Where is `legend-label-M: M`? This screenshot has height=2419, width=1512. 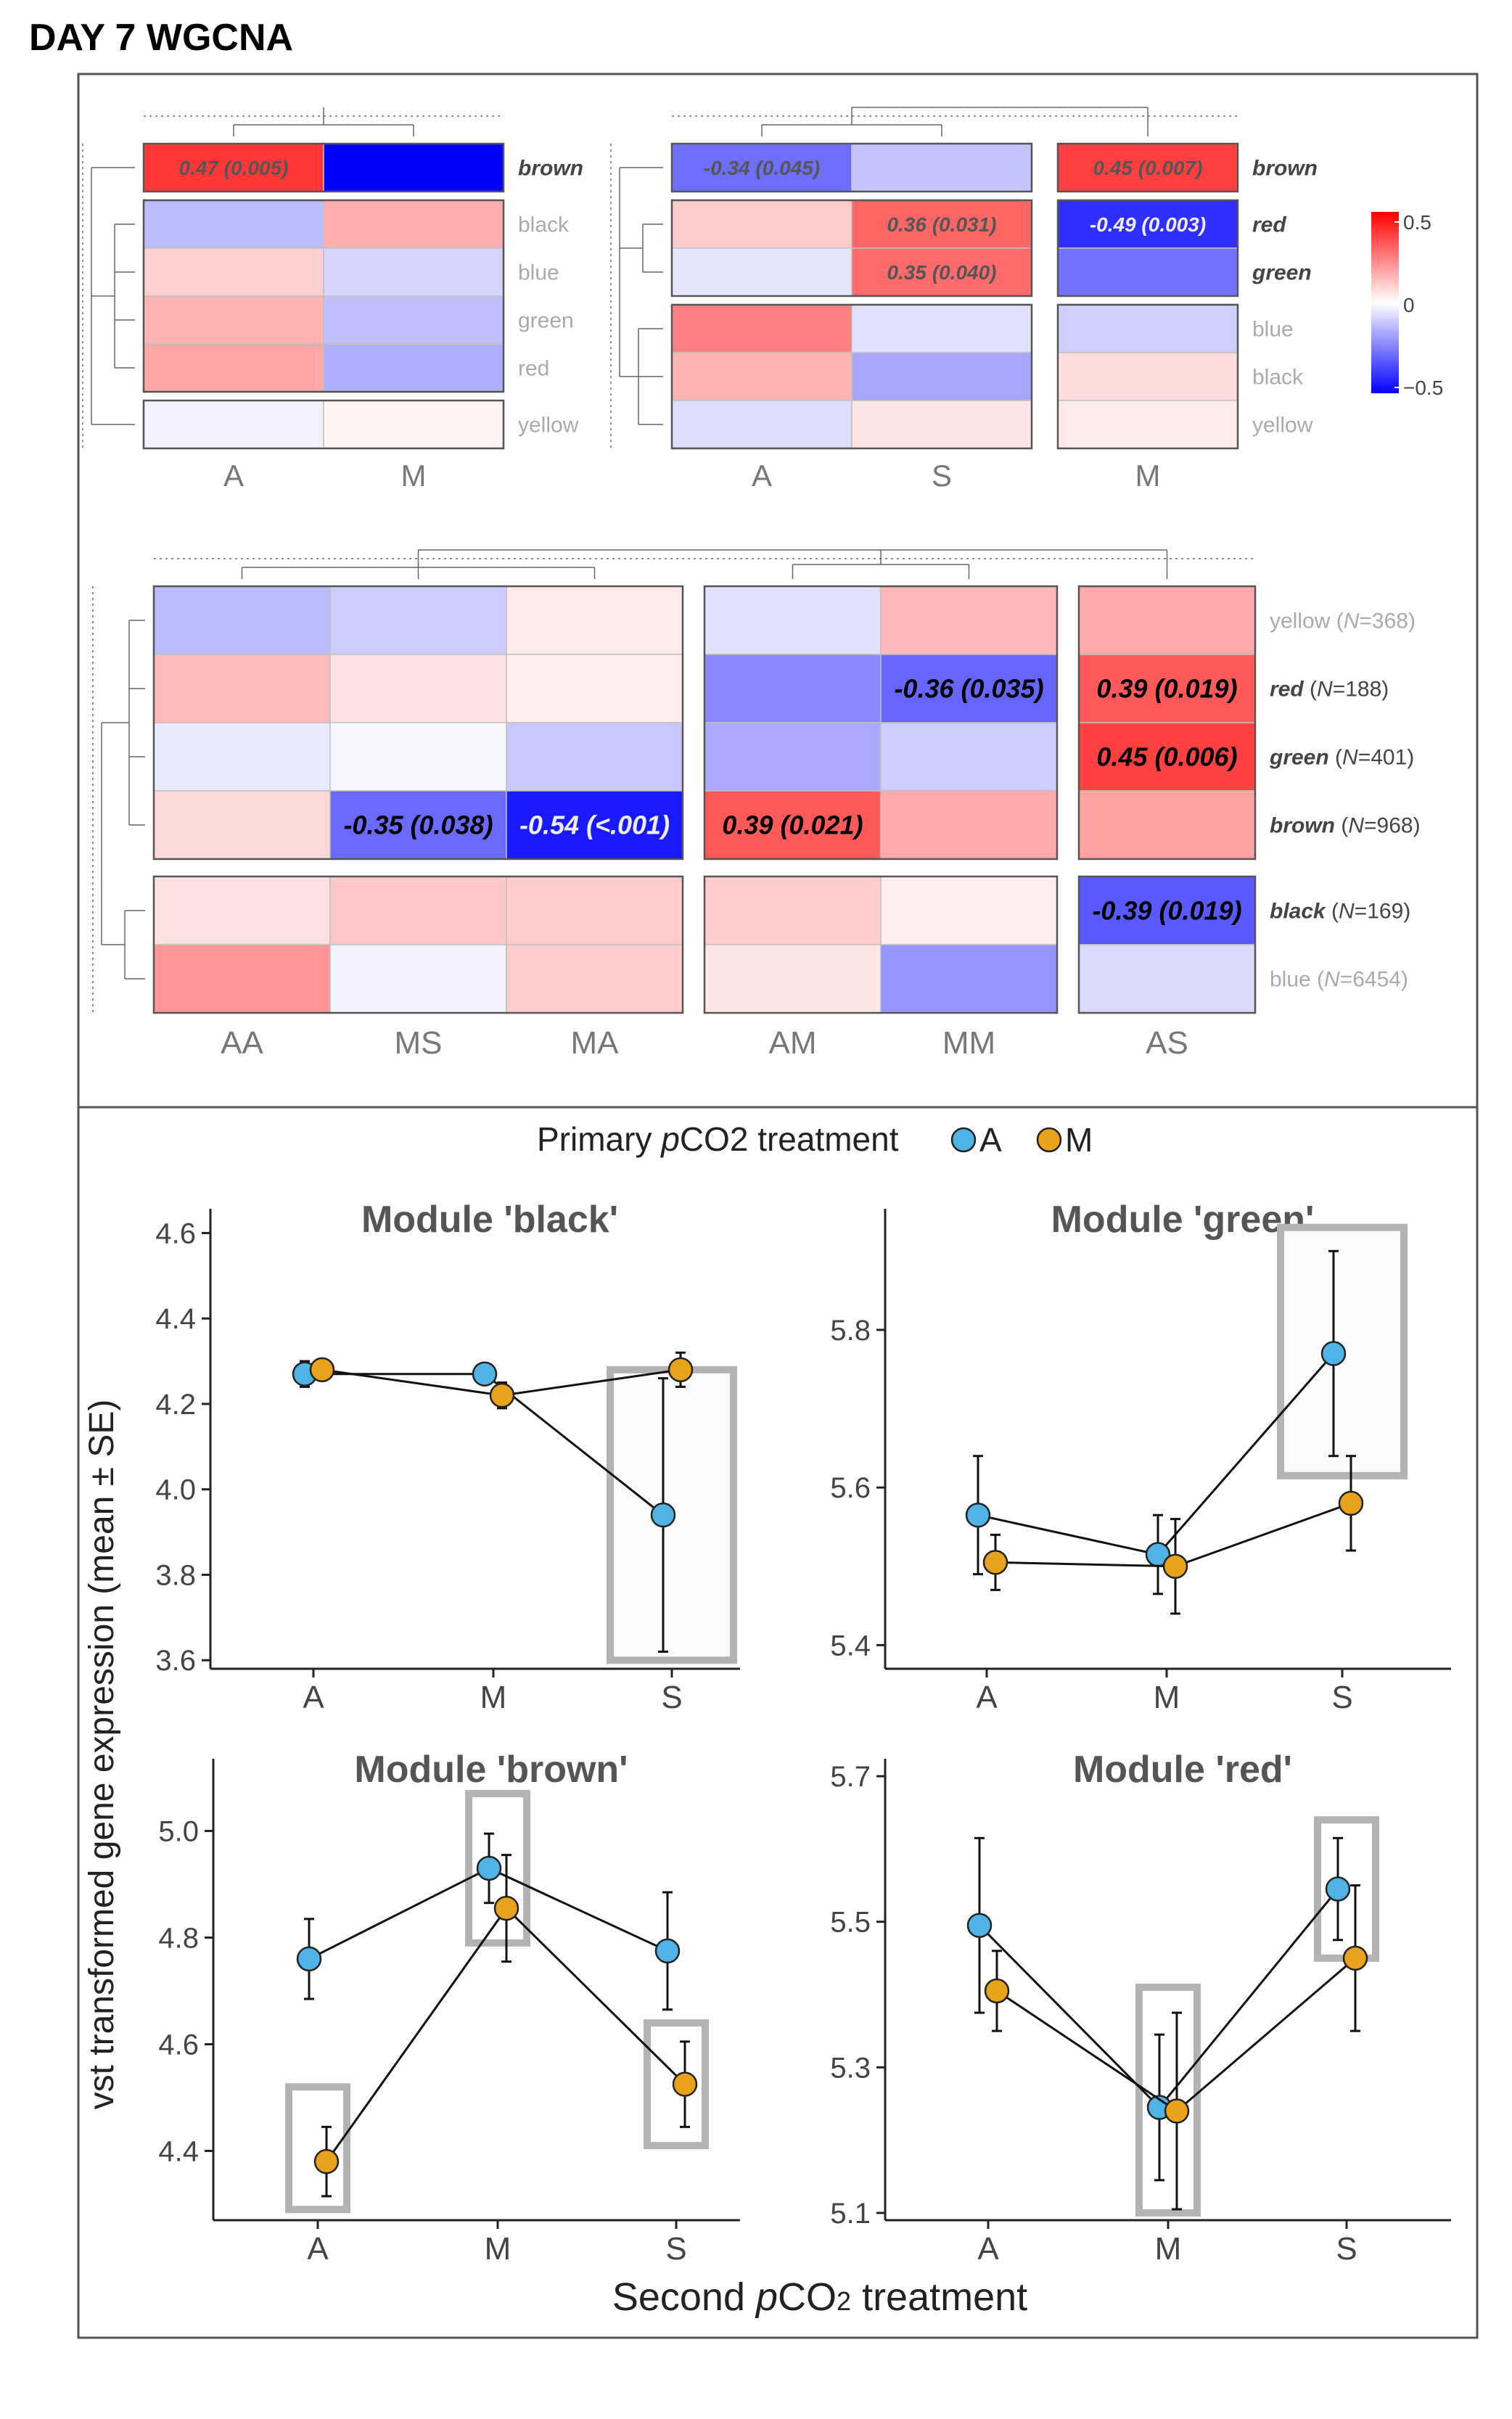
legend-label-M: M is located at coordinates (1079, 1140).